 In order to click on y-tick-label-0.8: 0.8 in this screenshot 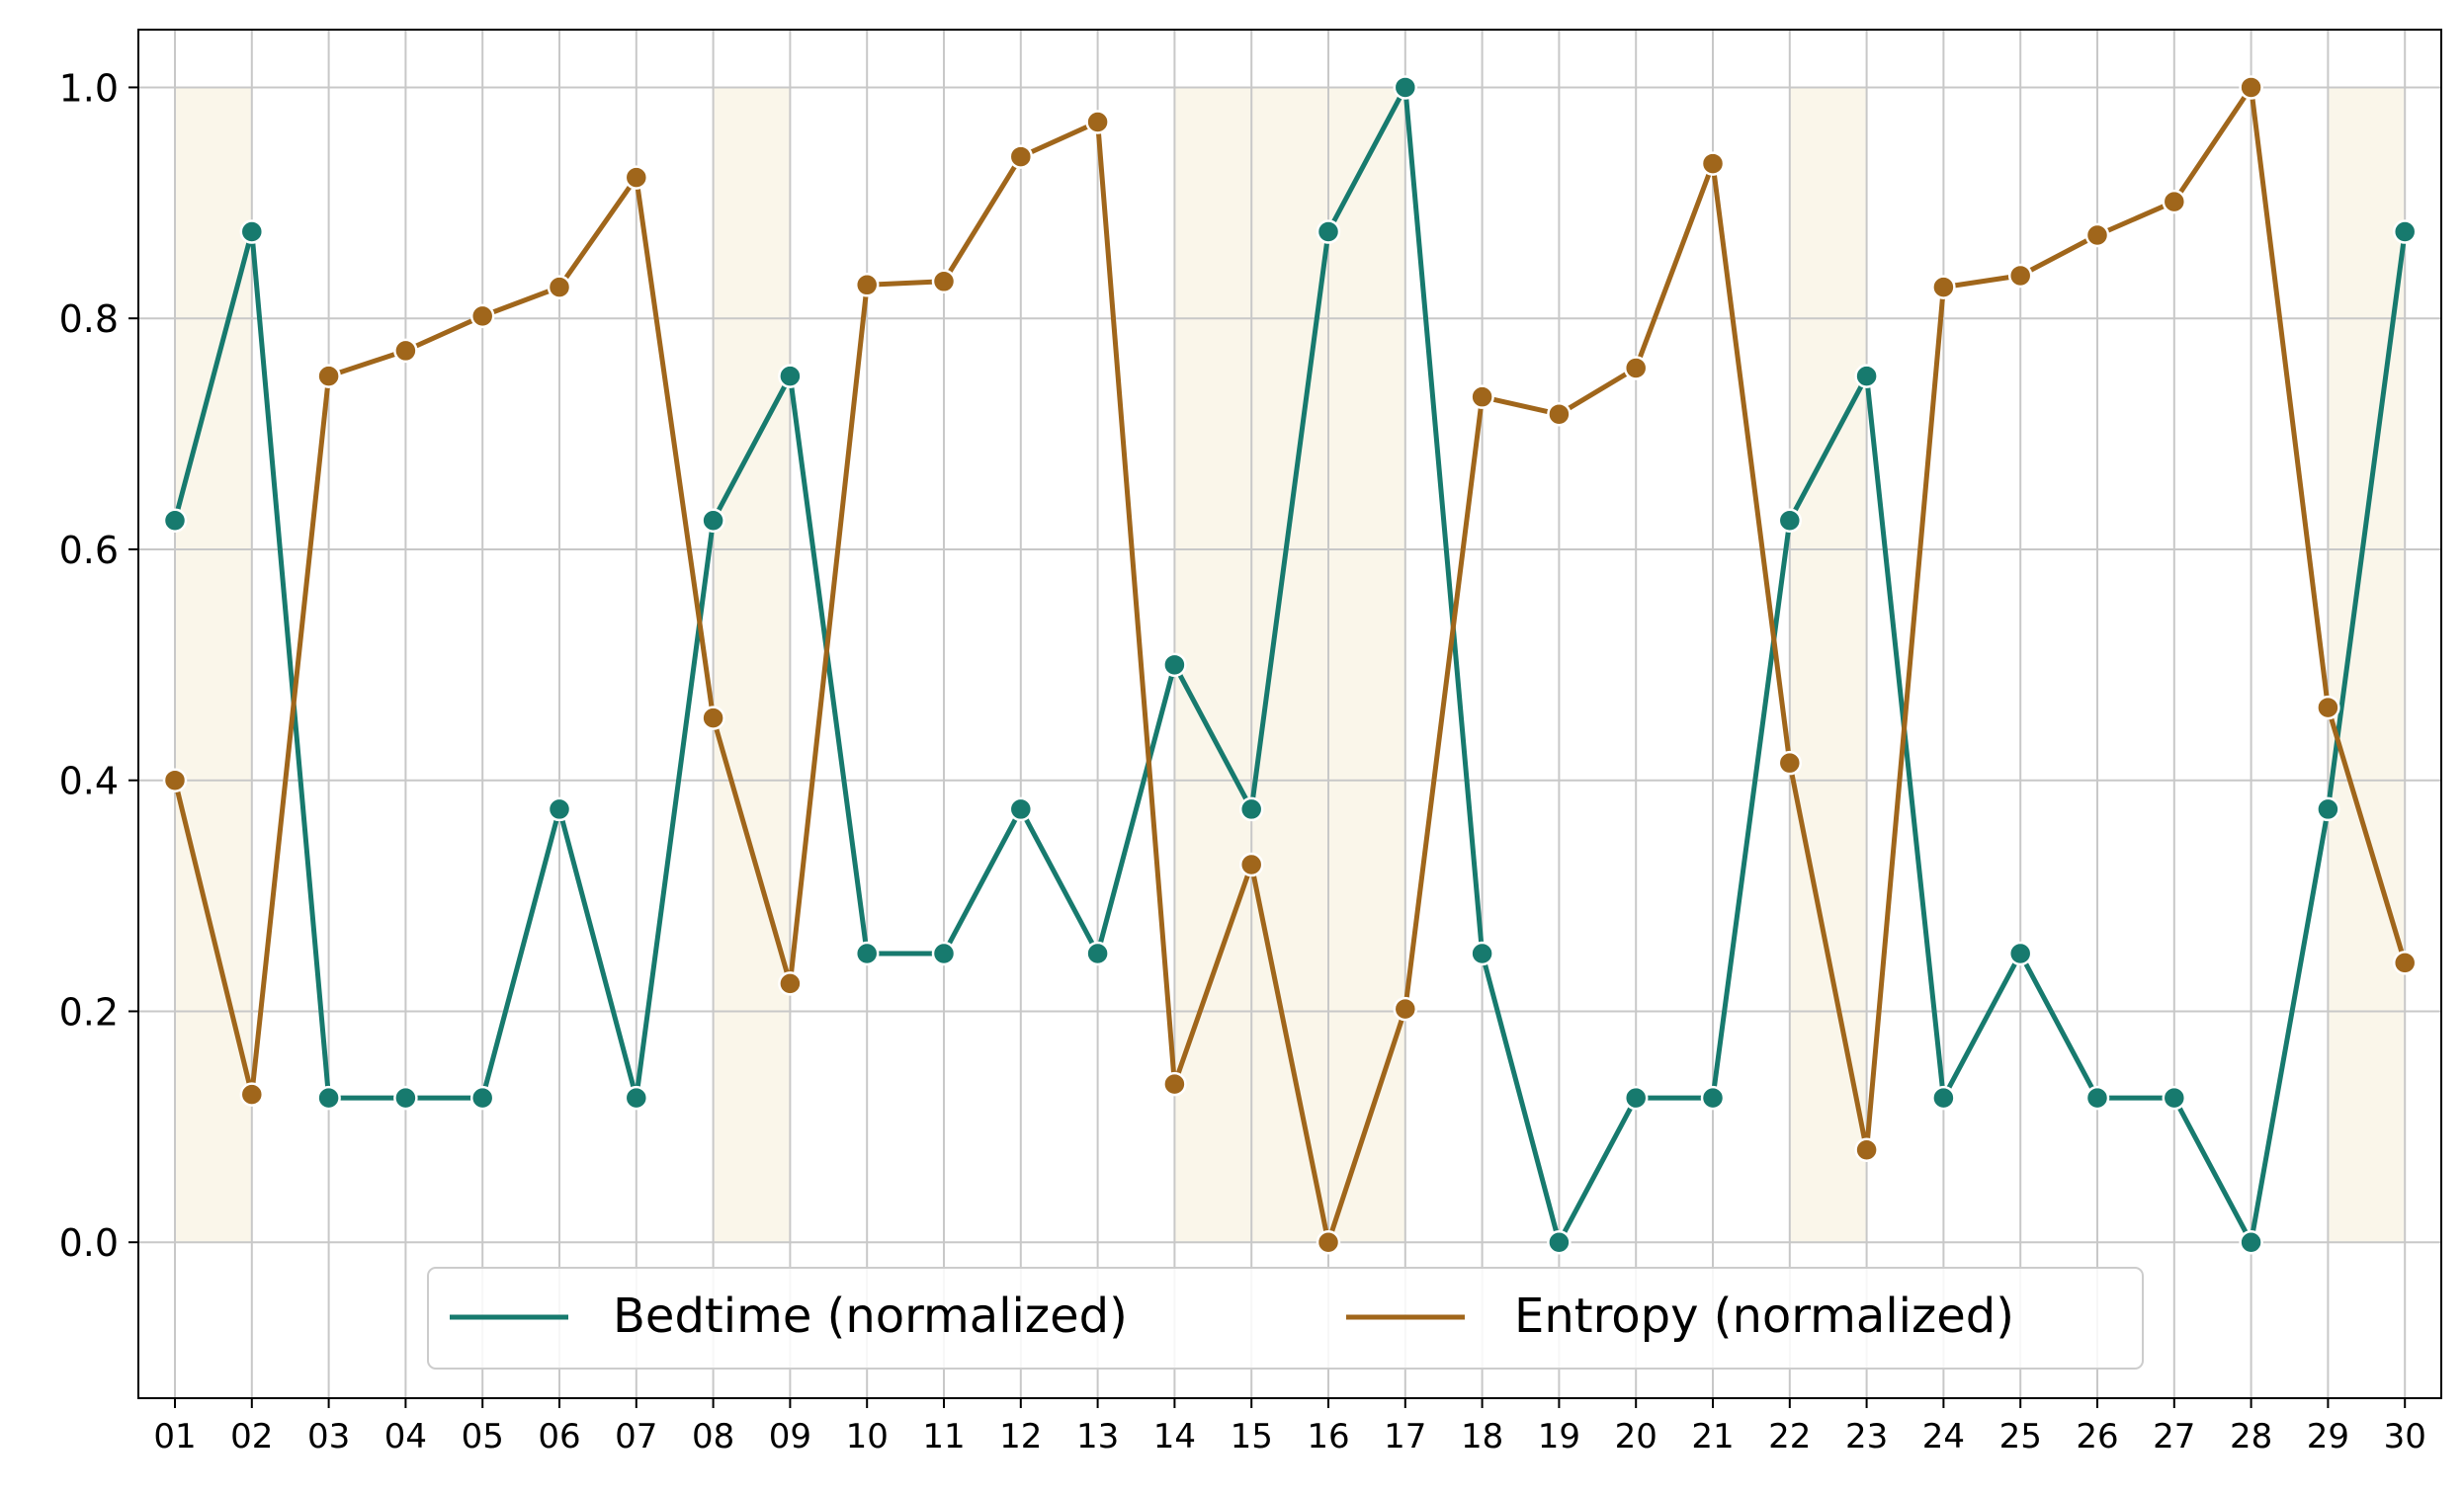, I will do `click(89, 319)`.